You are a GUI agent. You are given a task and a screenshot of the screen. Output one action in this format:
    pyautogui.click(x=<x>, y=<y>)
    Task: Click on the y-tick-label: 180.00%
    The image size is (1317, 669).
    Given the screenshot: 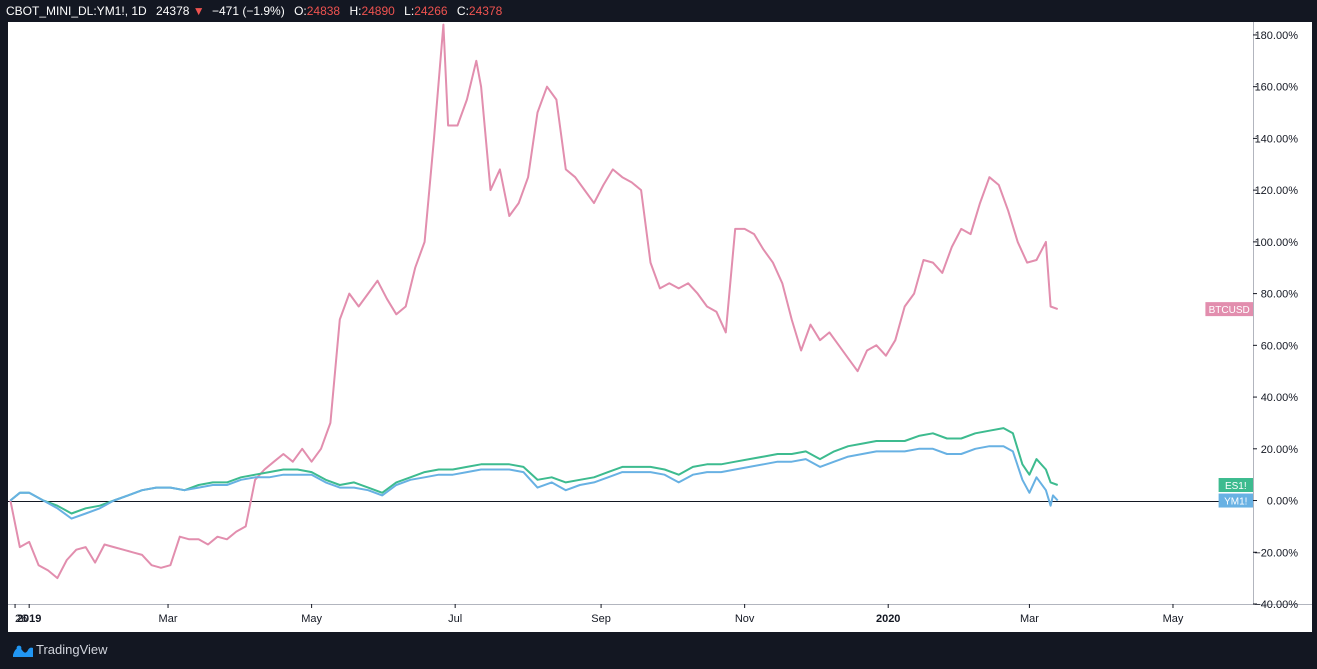 What is the action you would take?
    pyautogui.click(x=1277, y=36)
    